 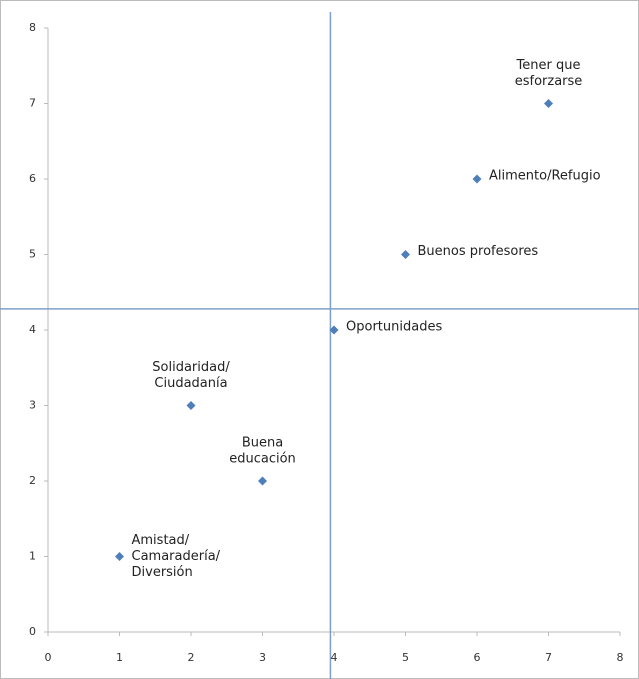 I want to click on y-tick-label: 7, so click(x=32, y=103).